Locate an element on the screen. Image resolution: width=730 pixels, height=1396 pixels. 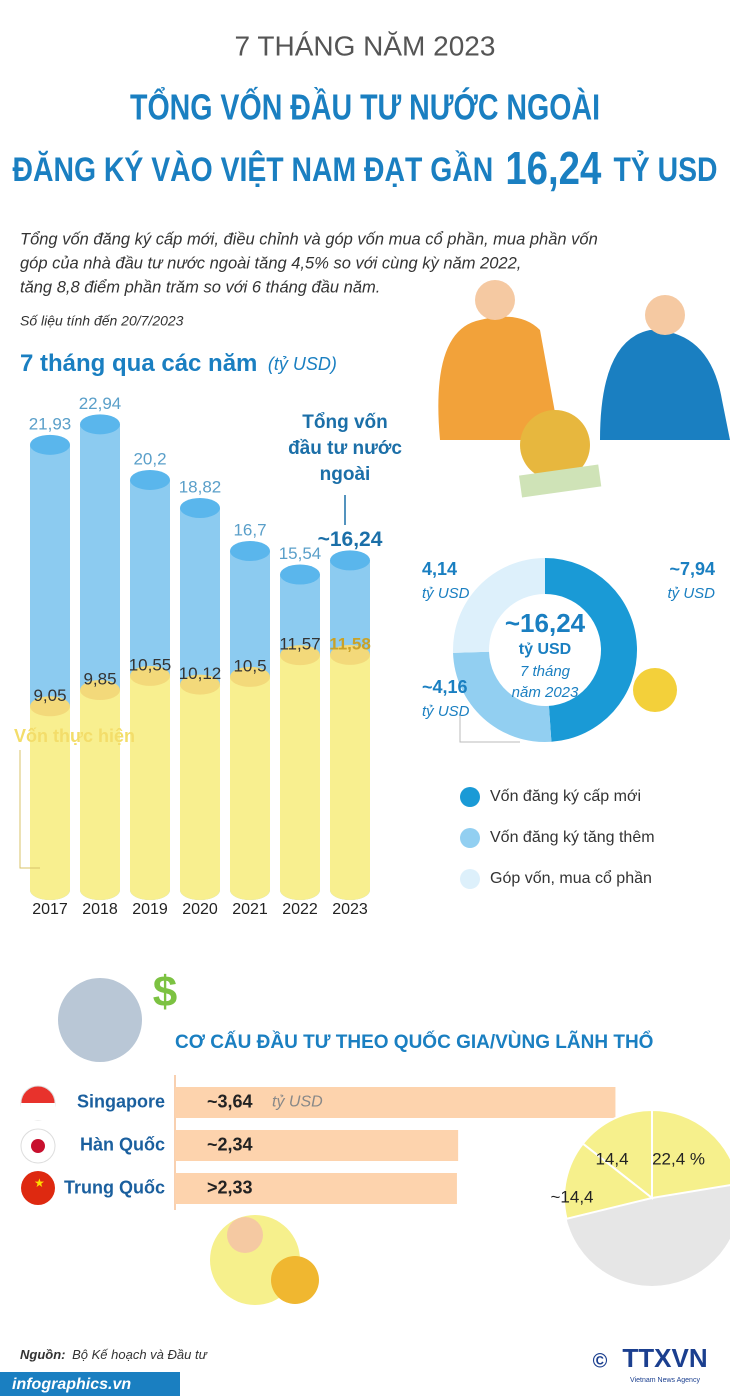
agency: TTXVN is located at coordinates (664, 1358).